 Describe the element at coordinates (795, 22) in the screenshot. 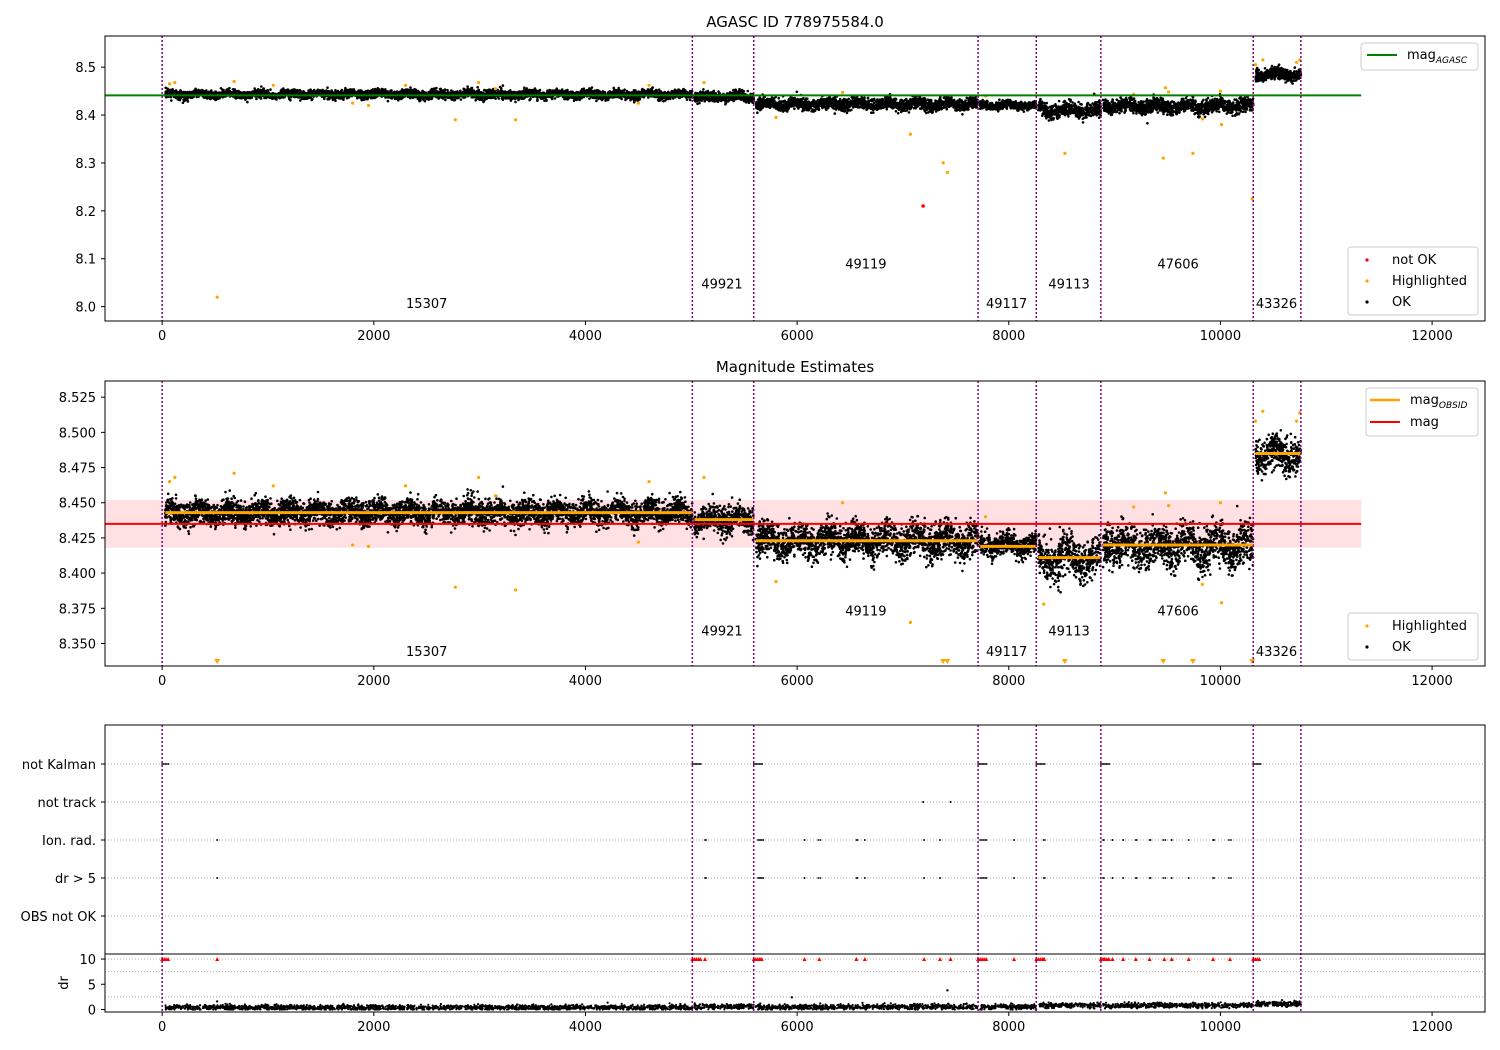

I see `panel1-title: AGASC ID 778975584.0` at that location.